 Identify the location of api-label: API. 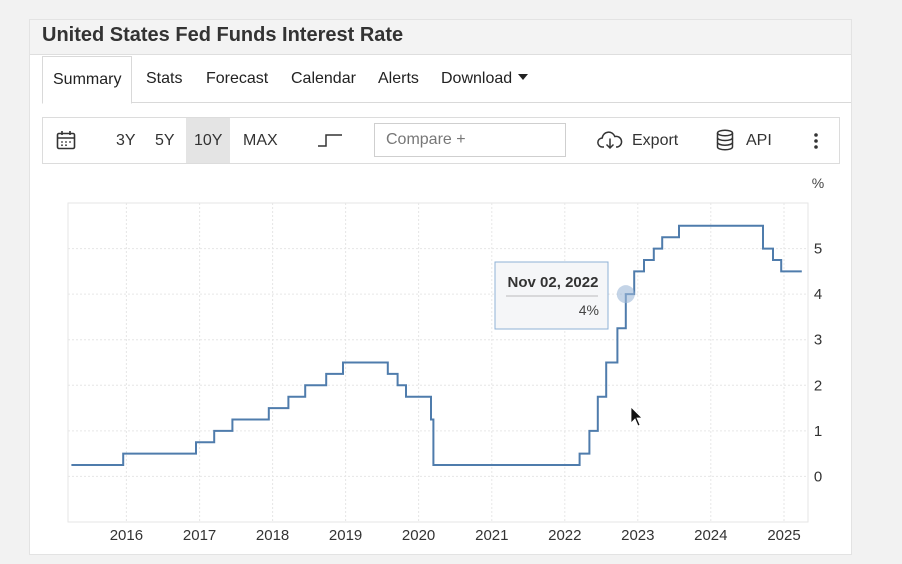
(759, 140).